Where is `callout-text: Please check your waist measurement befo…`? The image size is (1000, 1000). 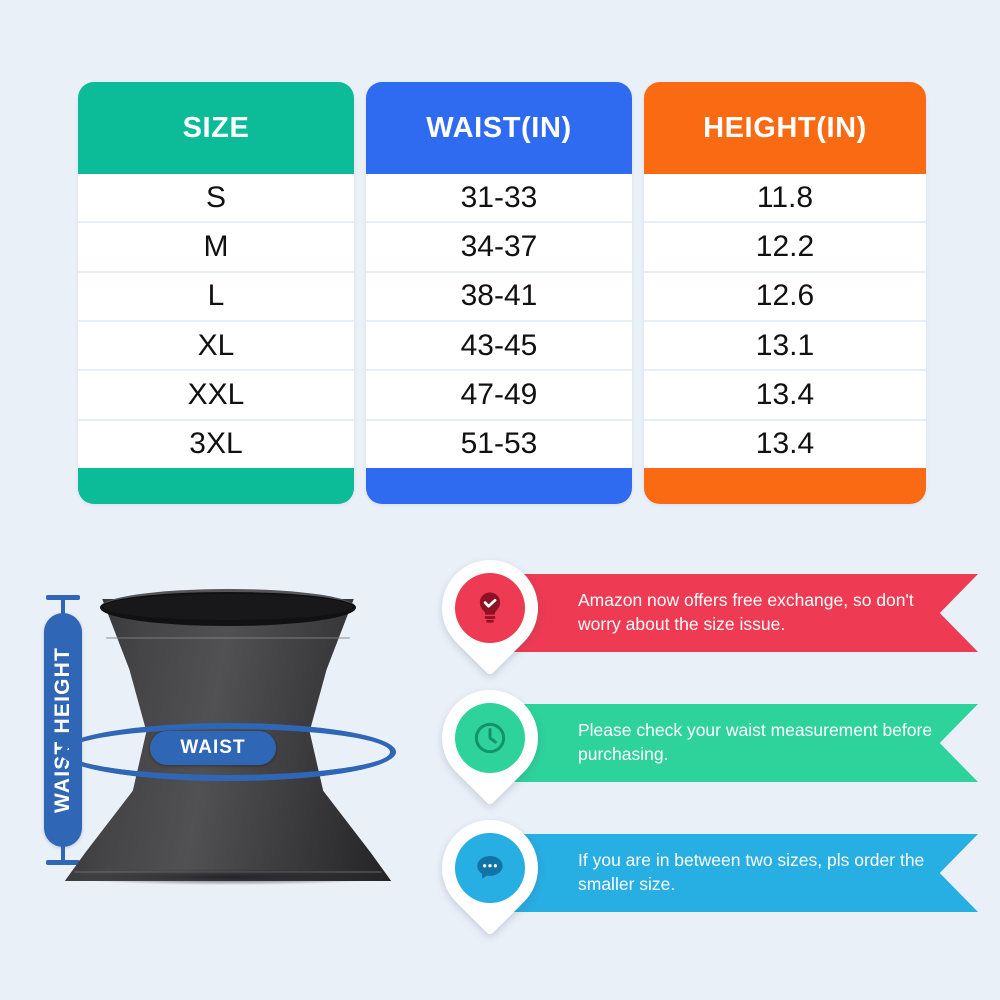 callout-text: Please check your waist measurement befo… is located at coordinates (755, 742).